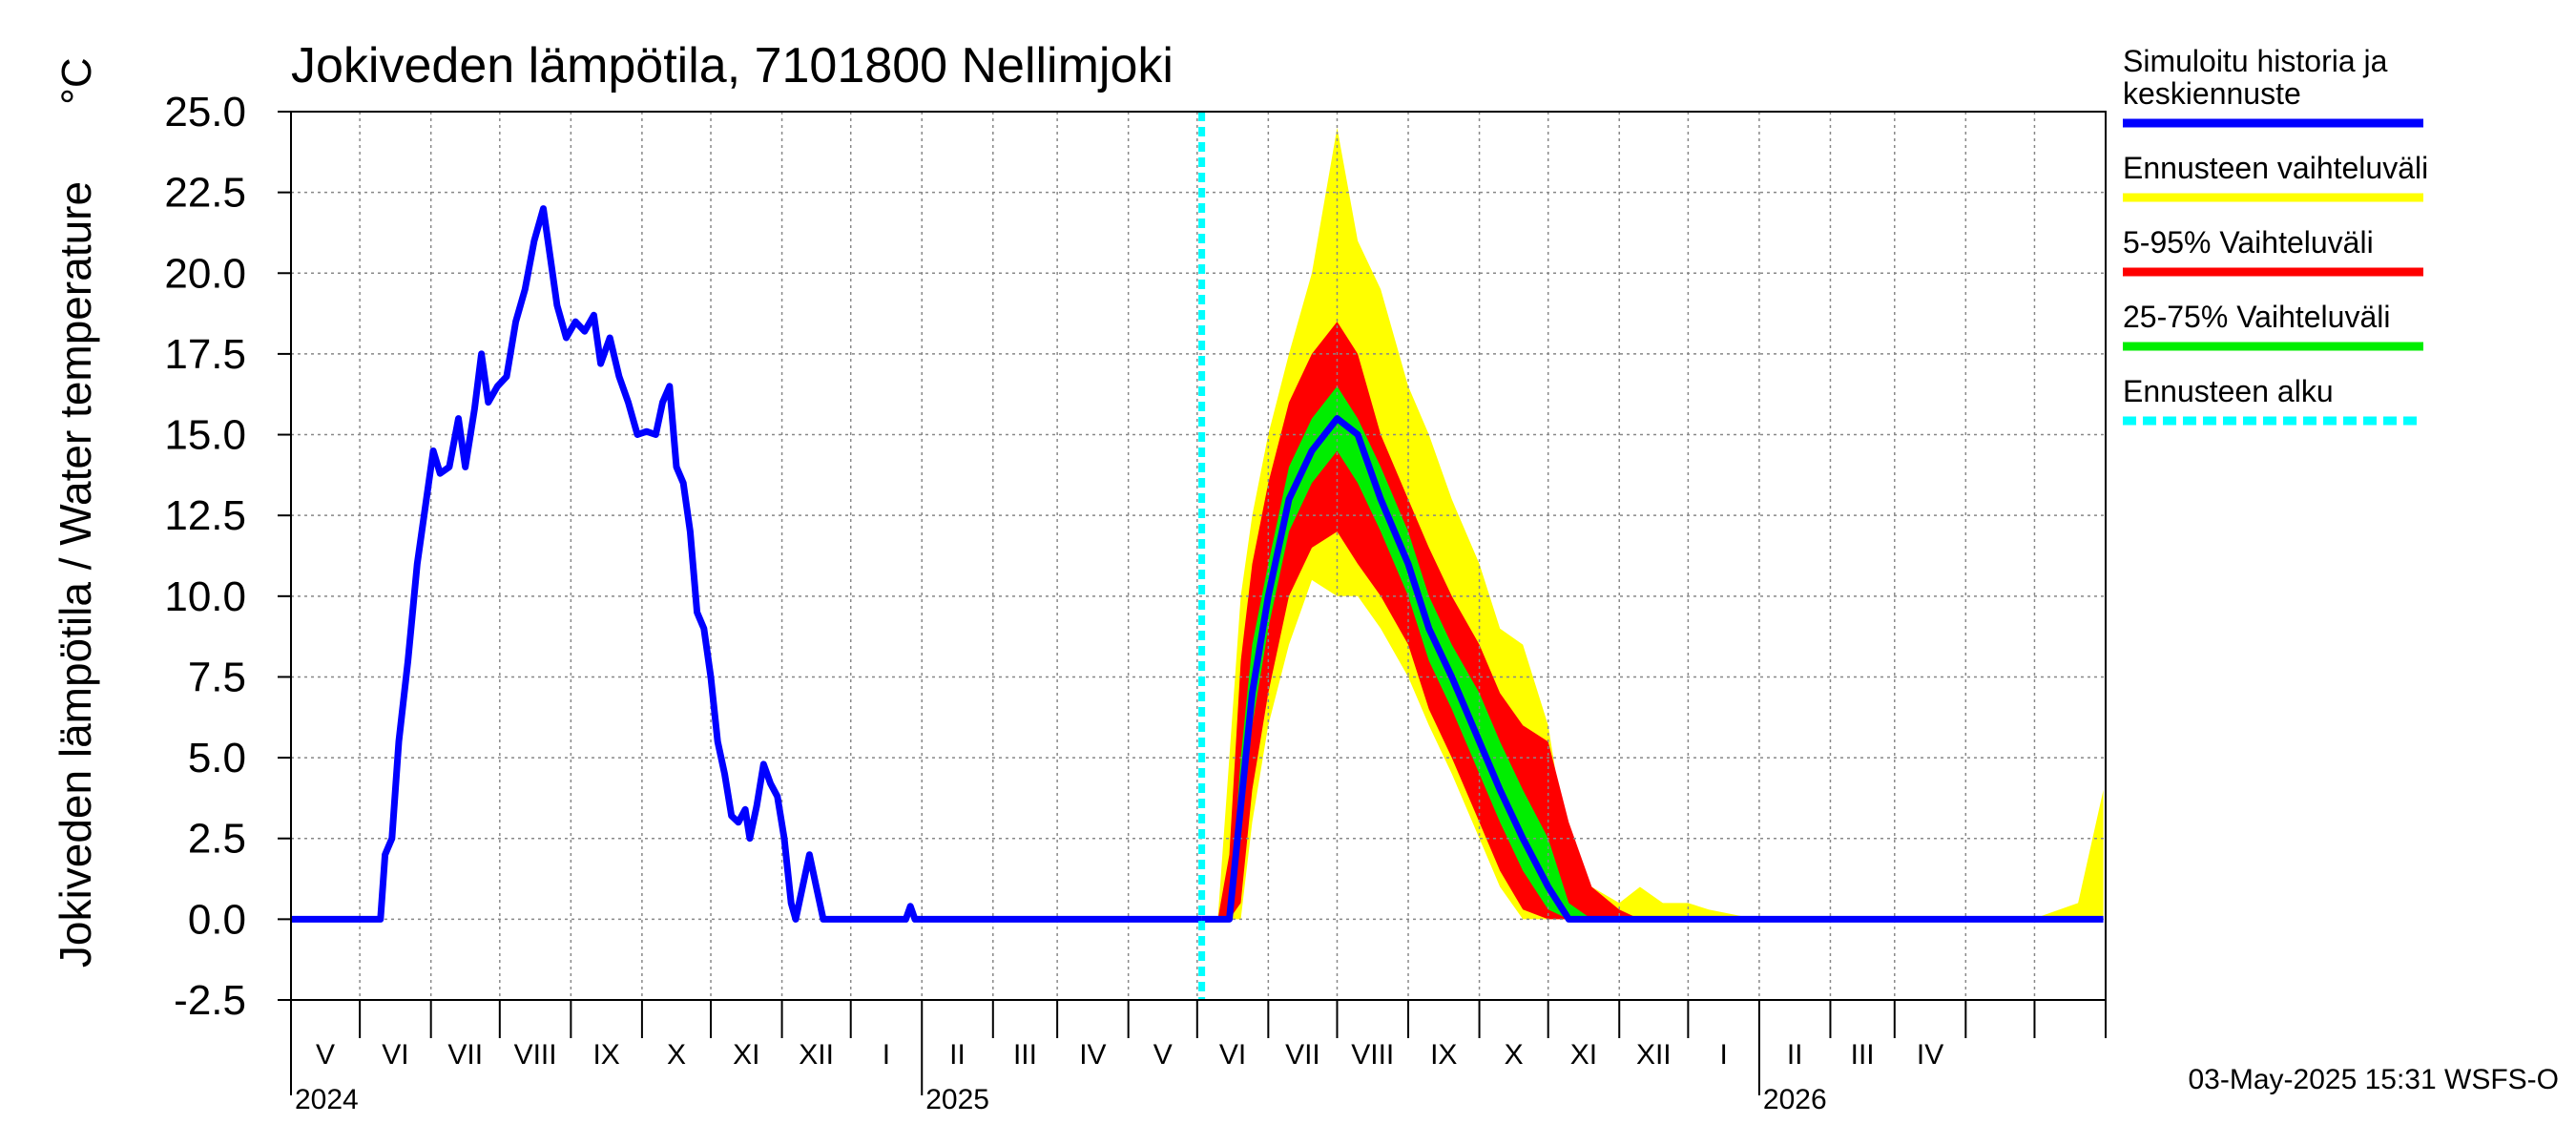  I want to click on y-tick-label: 15.0, so click(205, 435).